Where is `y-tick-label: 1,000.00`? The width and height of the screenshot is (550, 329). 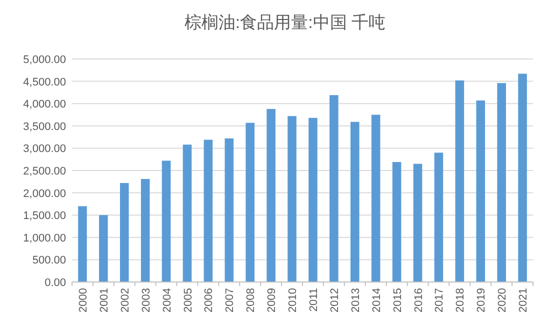
y-tick-label: 1,000.00 is located at coordinates (44, 238).